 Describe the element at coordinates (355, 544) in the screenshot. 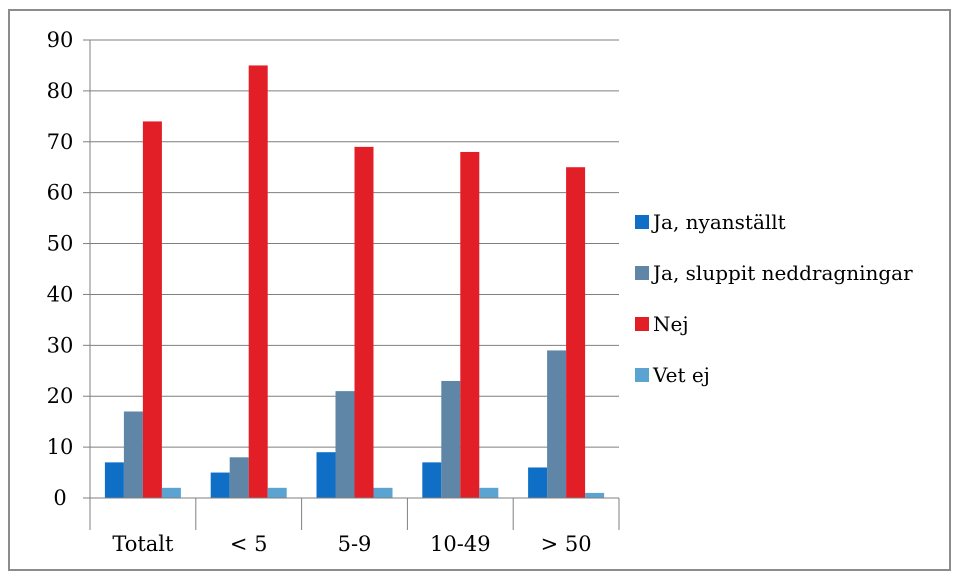

I see `x-category-label: 5-9` at that location.